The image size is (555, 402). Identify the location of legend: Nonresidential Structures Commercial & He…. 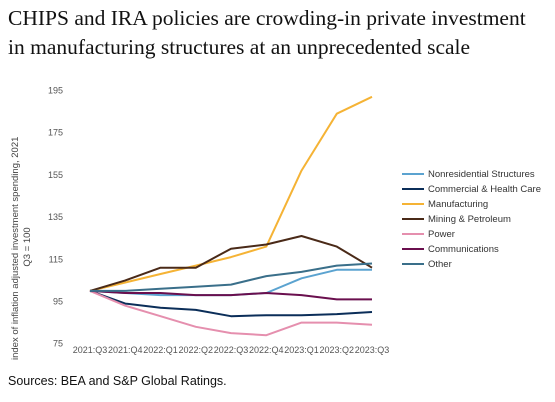
(471, 219).